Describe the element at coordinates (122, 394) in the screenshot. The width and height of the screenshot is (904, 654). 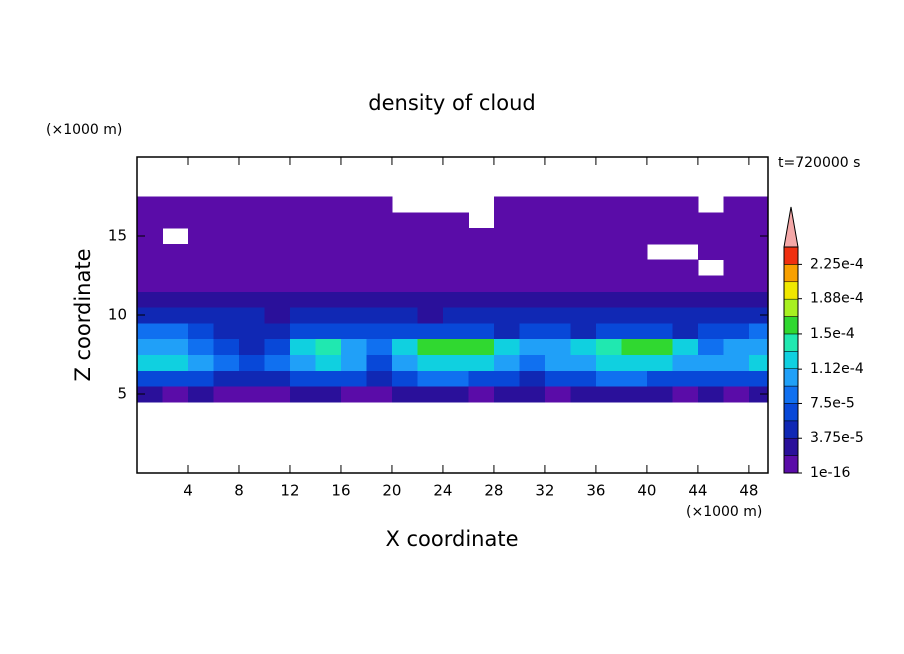
I see `y-tick-label: 5` at that location.